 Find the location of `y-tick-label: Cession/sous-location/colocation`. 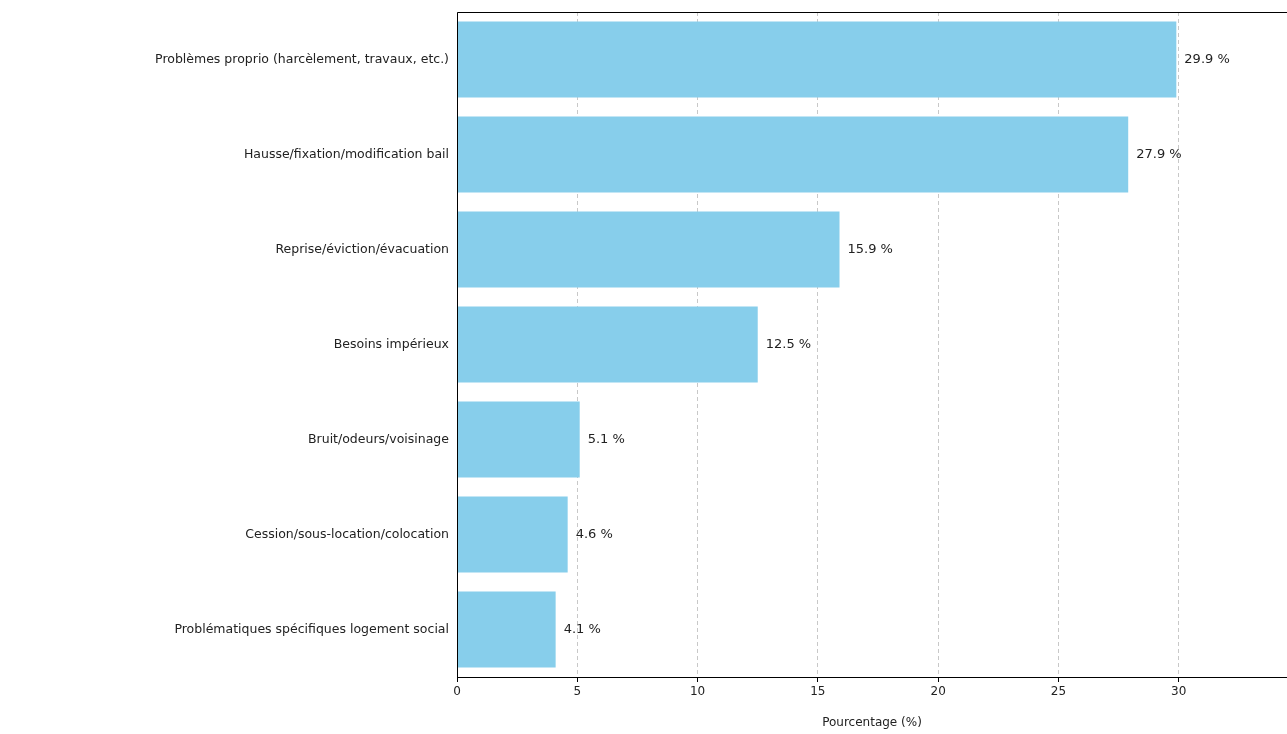

y-tick-label: Cession/sous-location/colocation is located at coordinates (347, 533).